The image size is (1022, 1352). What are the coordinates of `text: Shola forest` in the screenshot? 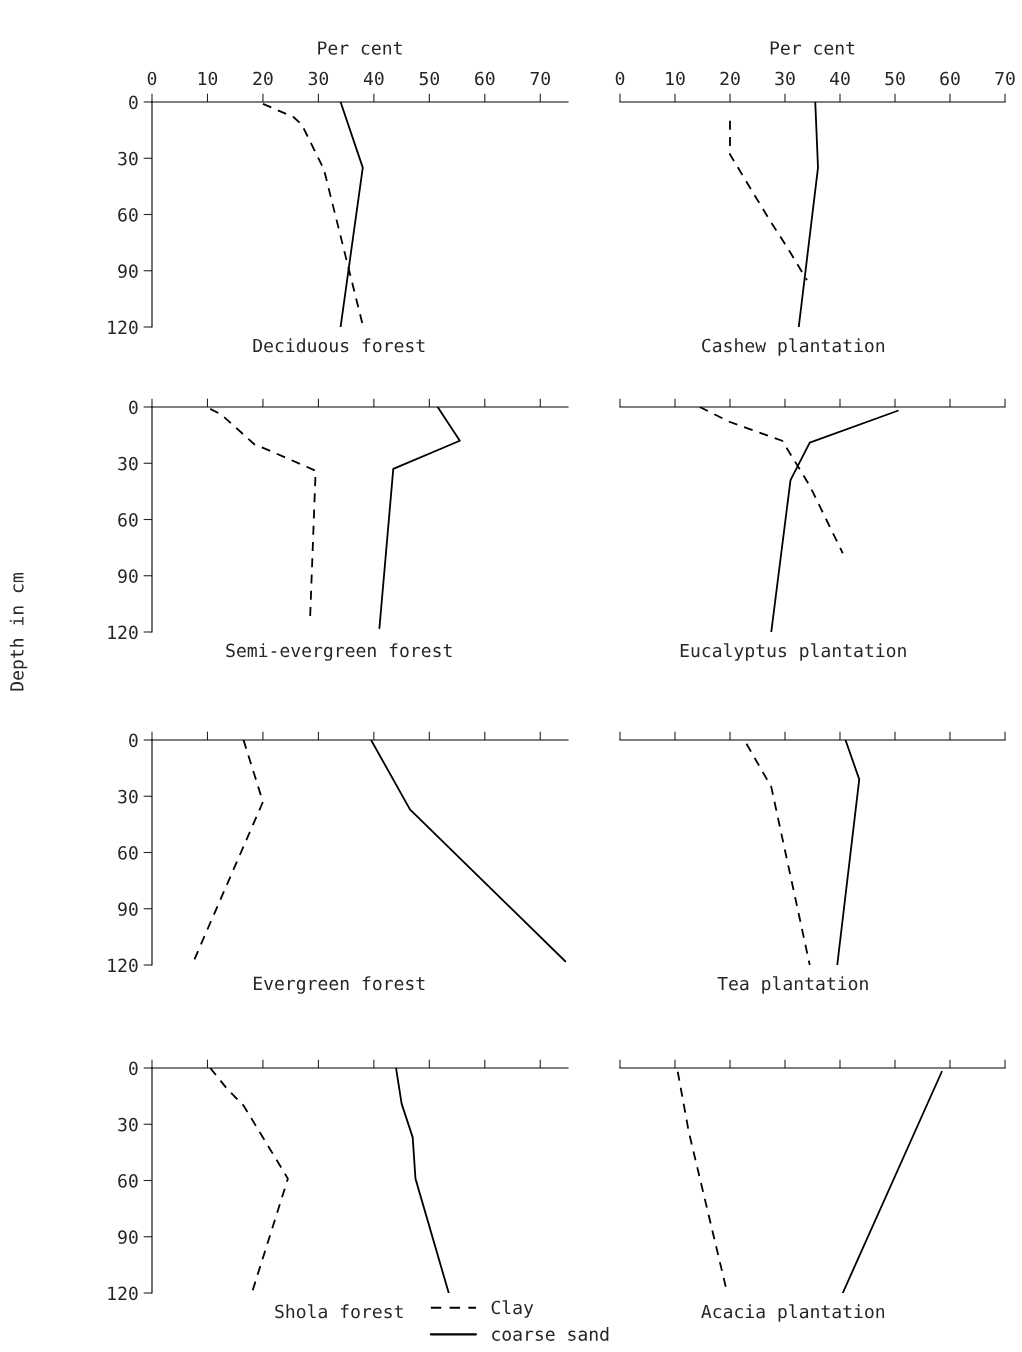 It's located at (339, 1311).